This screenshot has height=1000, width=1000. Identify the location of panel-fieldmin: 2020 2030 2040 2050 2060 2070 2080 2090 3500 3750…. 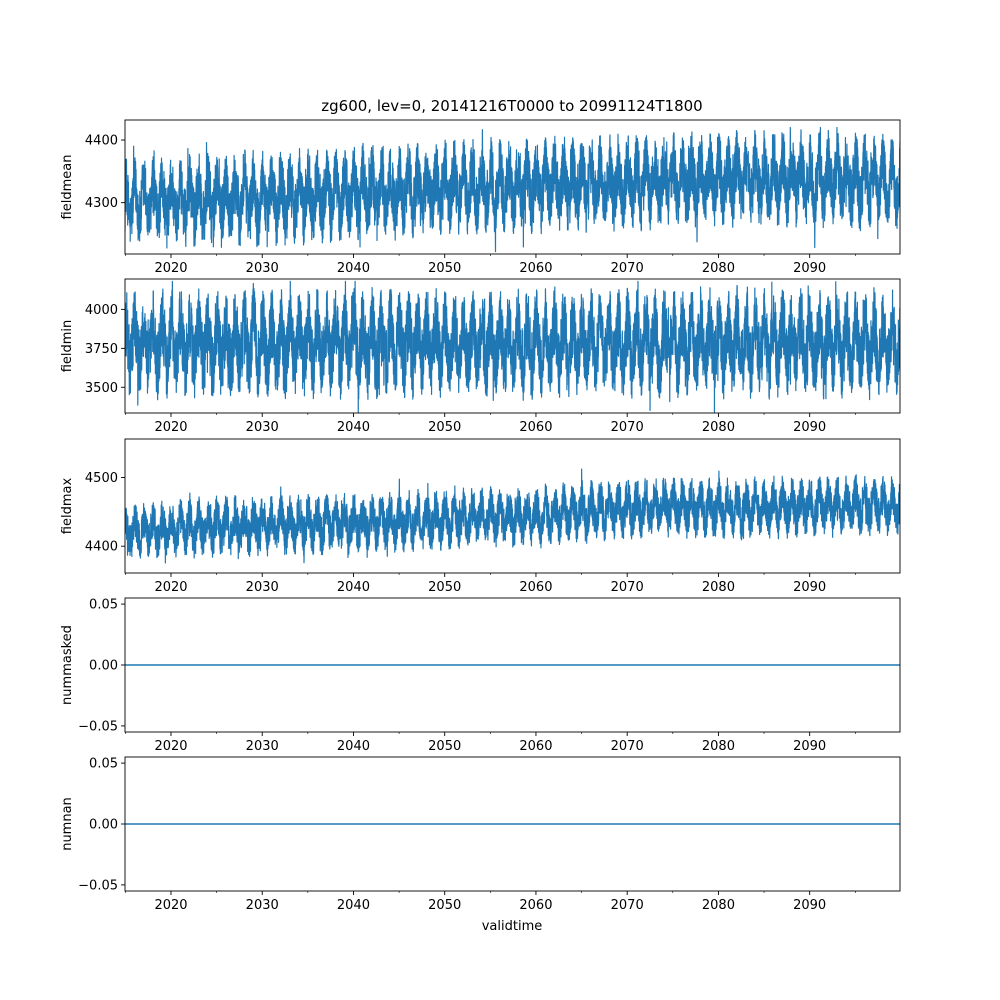
(480, 356).